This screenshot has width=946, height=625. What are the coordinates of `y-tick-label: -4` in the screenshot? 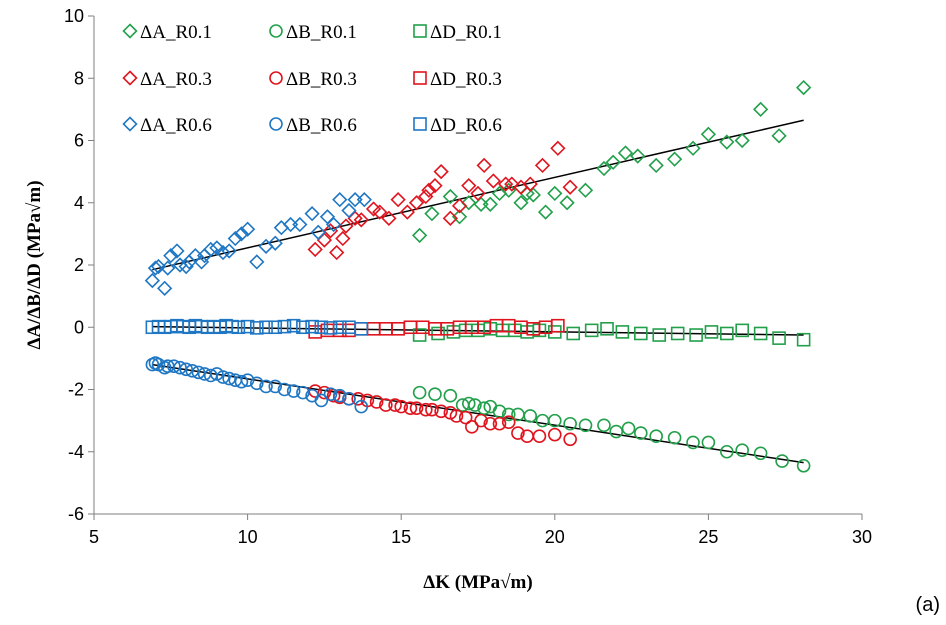 It's located at (76, 452).